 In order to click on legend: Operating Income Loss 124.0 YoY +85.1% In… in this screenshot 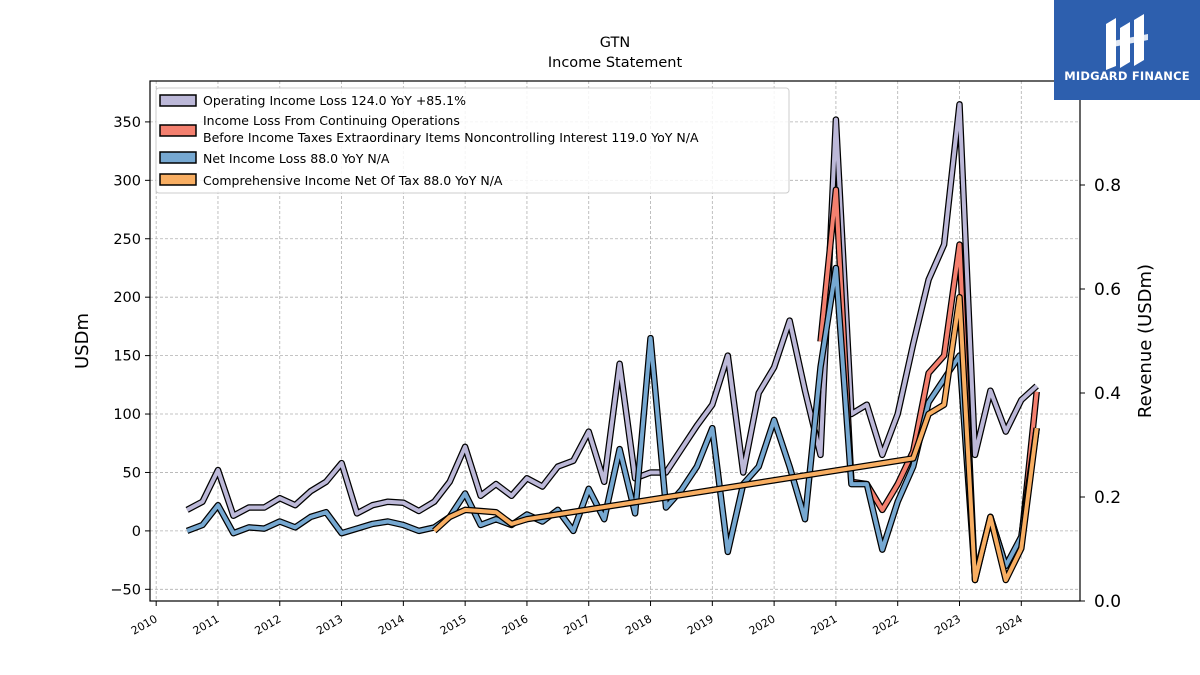, I will do `click(472, 140)`.